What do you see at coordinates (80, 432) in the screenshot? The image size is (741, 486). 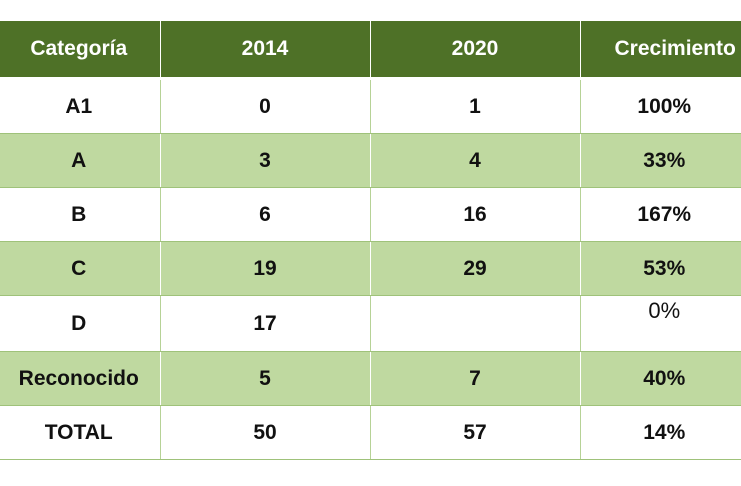 I see `cell-categoria: TOTAL` at bounding box center [80, 432].